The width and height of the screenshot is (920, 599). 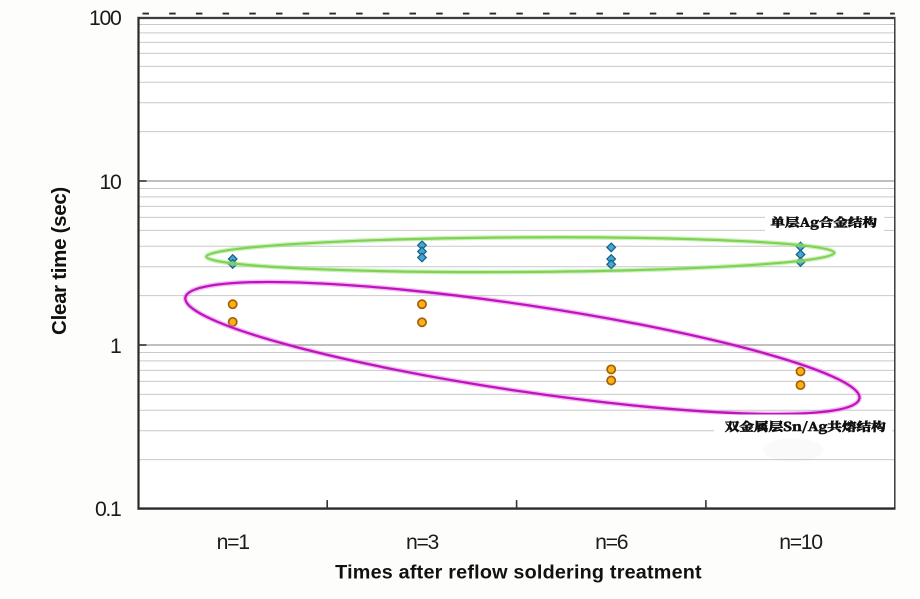 What do you see at coordinates (110, 182) in the screenshot?
I see `svg-text: 10` at bounding box center [110, 182].